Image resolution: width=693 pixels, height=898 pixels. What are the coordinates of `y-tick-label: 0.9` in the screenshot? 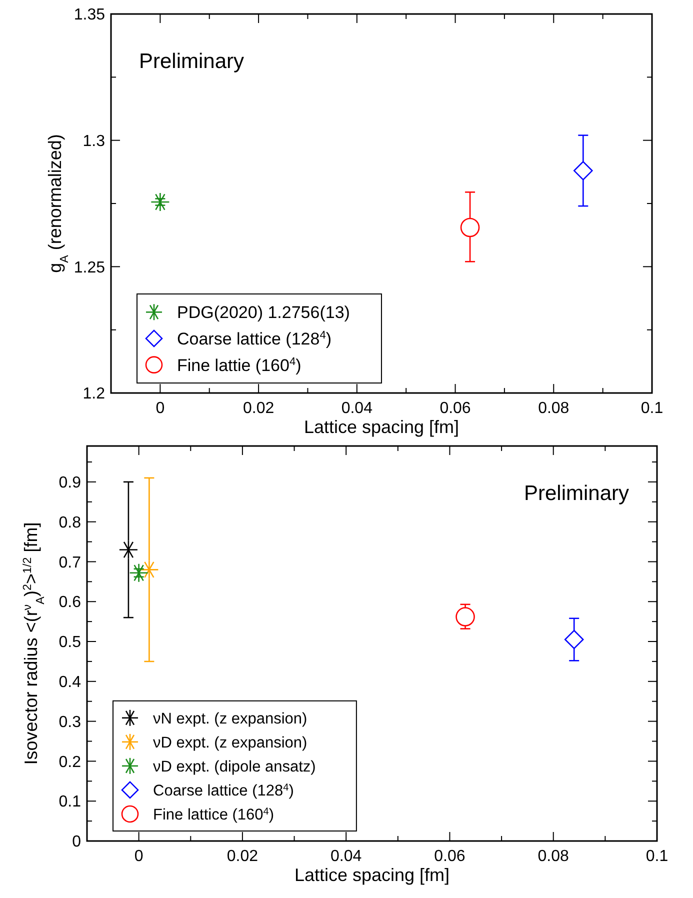 It's located at (70, 483).